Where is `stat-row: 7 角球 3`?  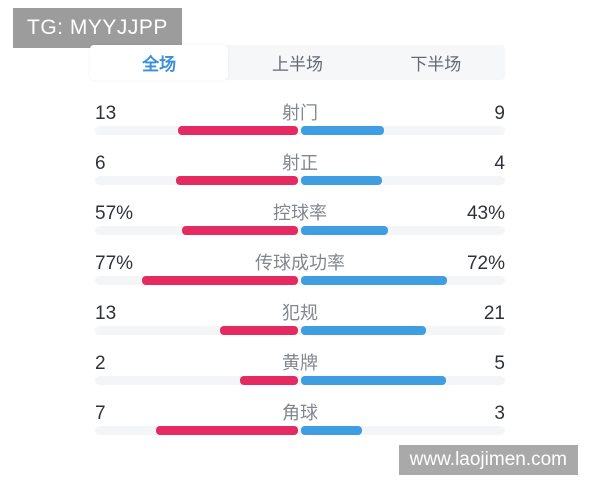
stat-row: 7 角球 3 is located at coordinates (300, 415).